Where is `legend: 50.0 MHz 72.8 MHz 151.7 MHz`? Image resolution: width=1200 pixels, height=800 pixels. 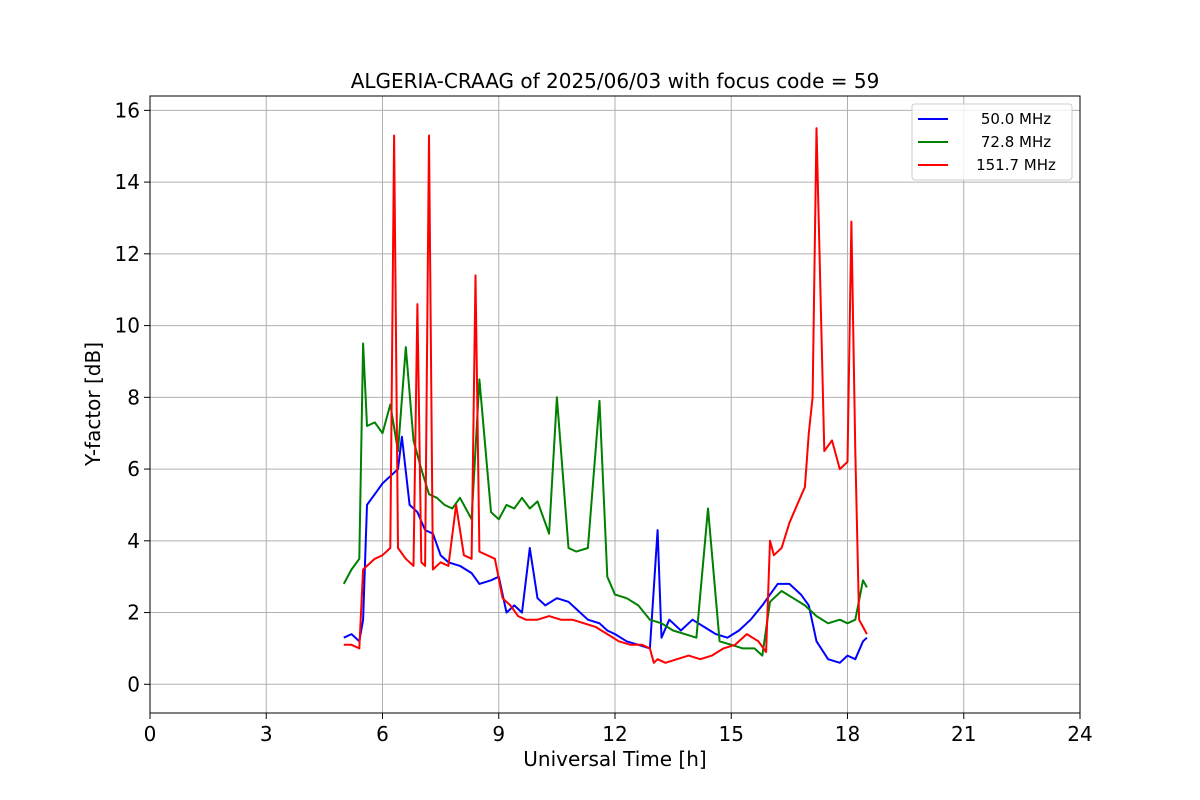
legend: 50.0 MHz 72.8 MHz 151.7 MHz is located at coordinates (992, 142).